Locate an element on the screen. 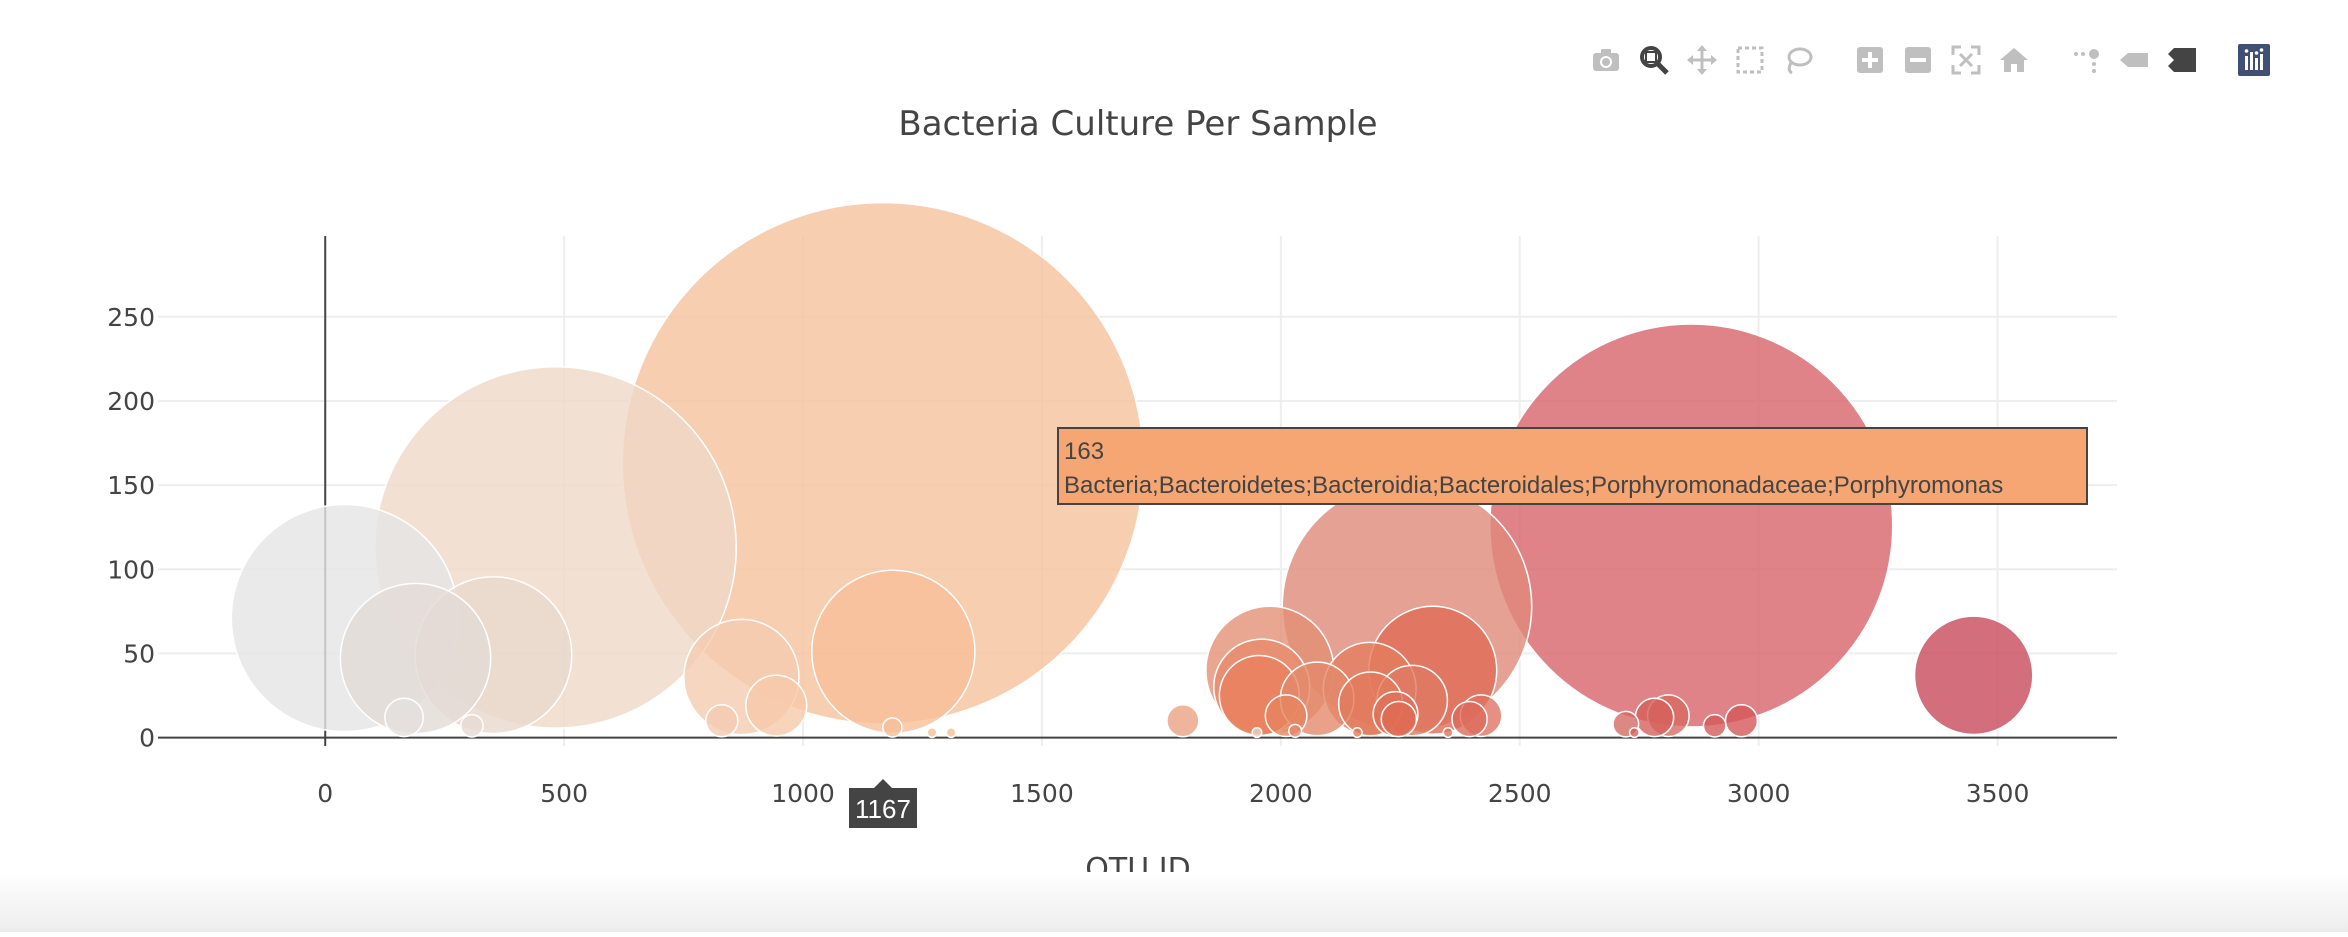 The height and width of the screenshot is (937, 2348). x-hover-box is located at coordinates (883, 808).